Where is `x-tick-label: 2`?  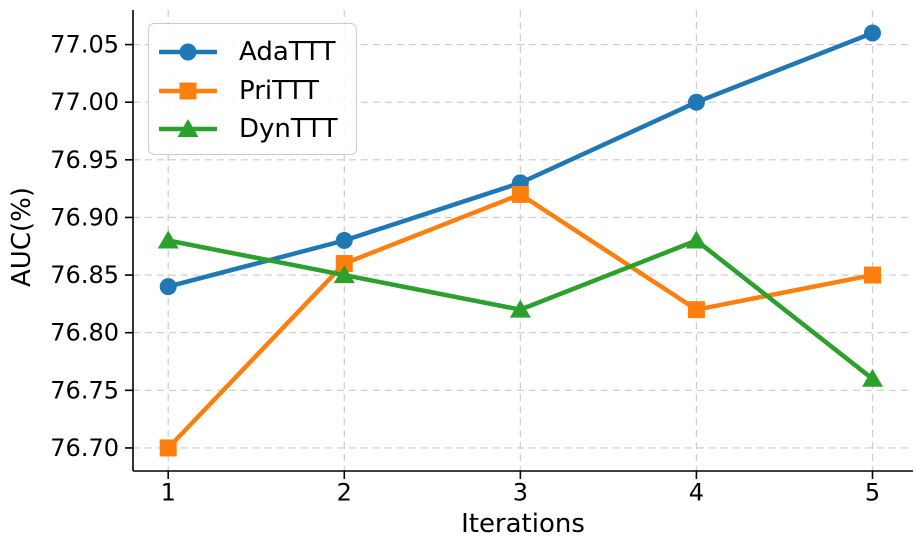
x-tick-label: 2 is located at coordinates (344, 493).